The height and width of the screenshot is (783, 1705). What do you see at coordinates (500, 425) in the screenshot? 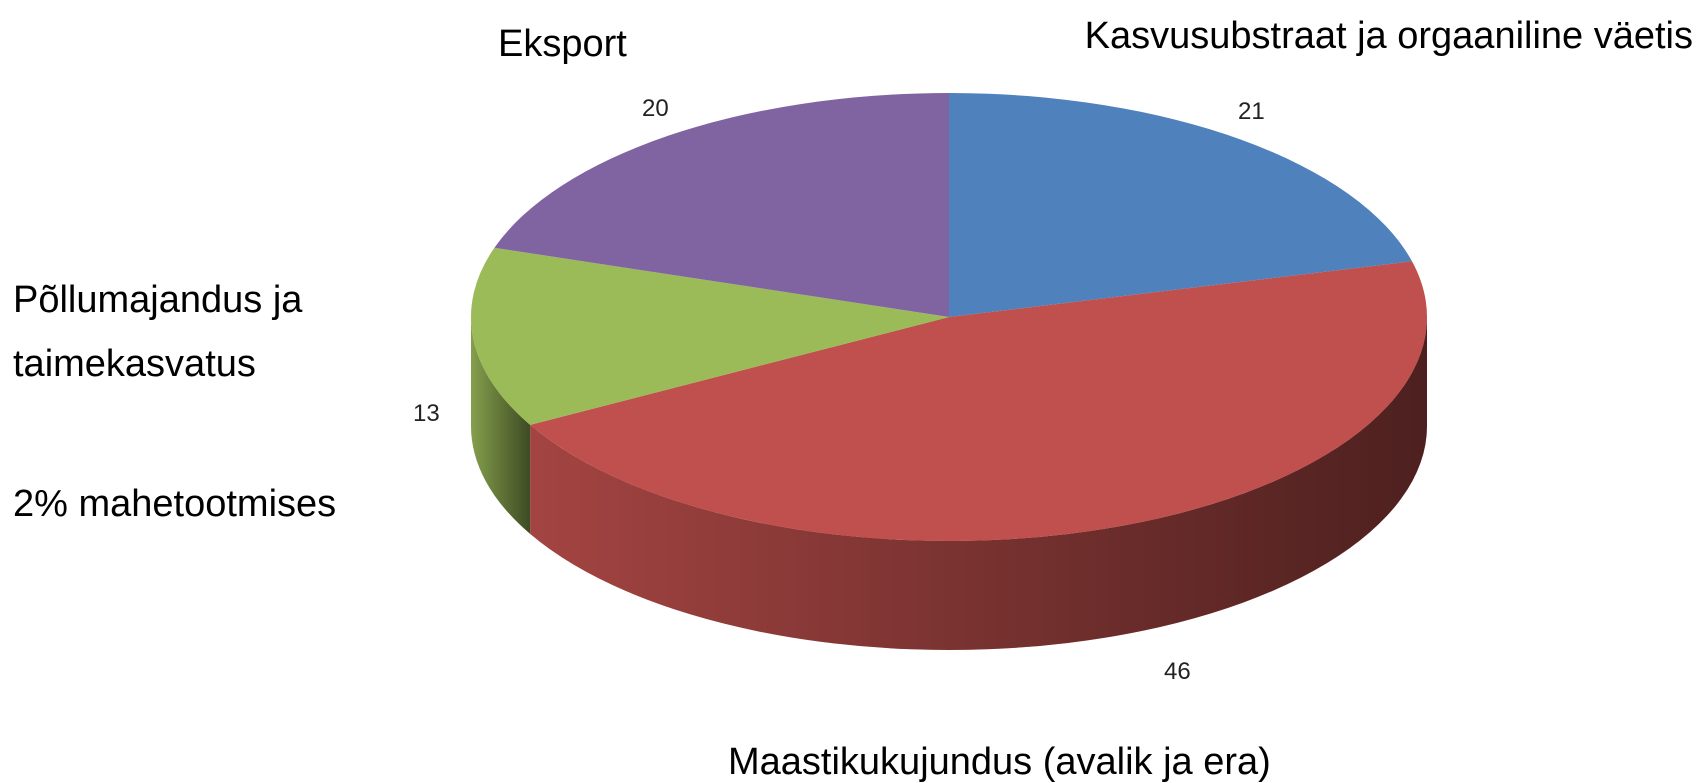
I see `slice-side-shade` at bounding box center [500, 425].